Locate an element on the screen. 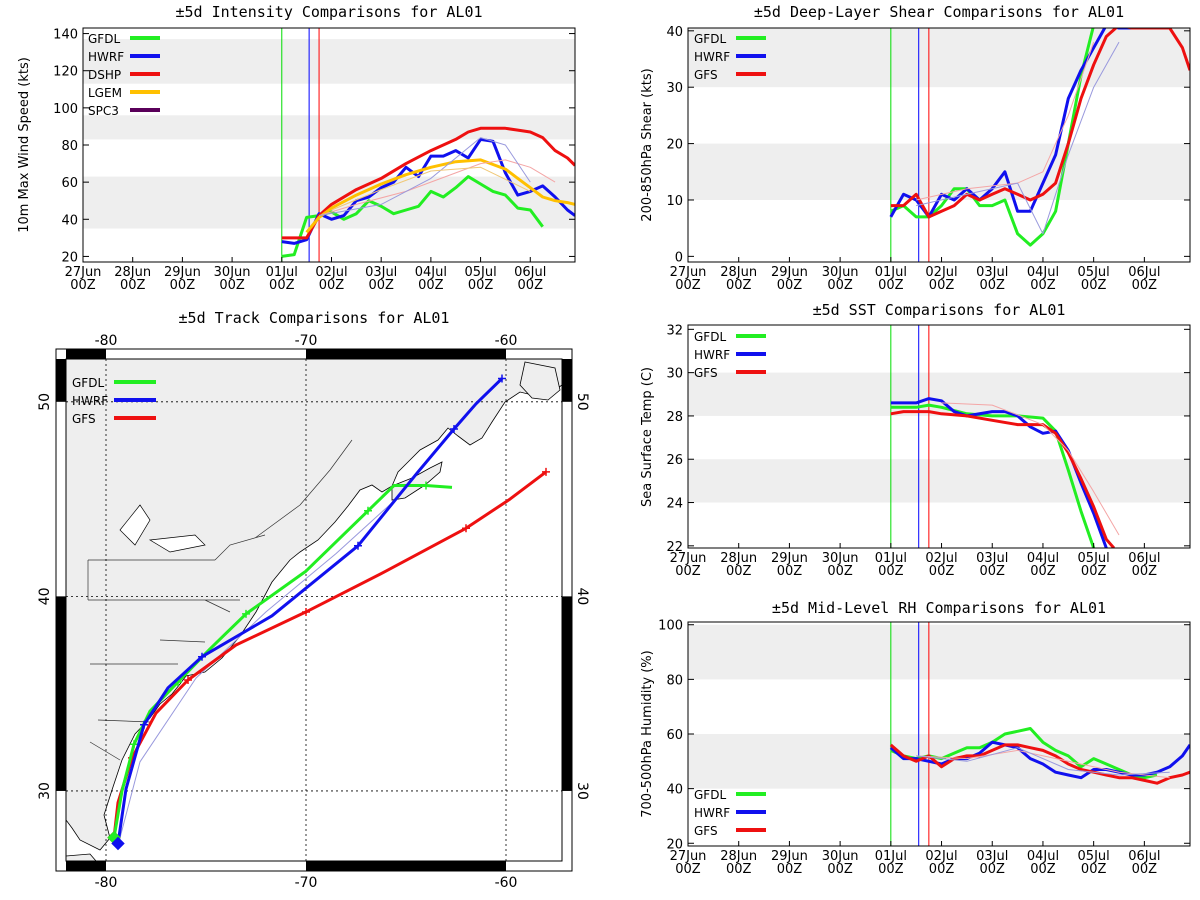 The image size is (1200, 900). shear-series is located at coordinates (1039, 137).